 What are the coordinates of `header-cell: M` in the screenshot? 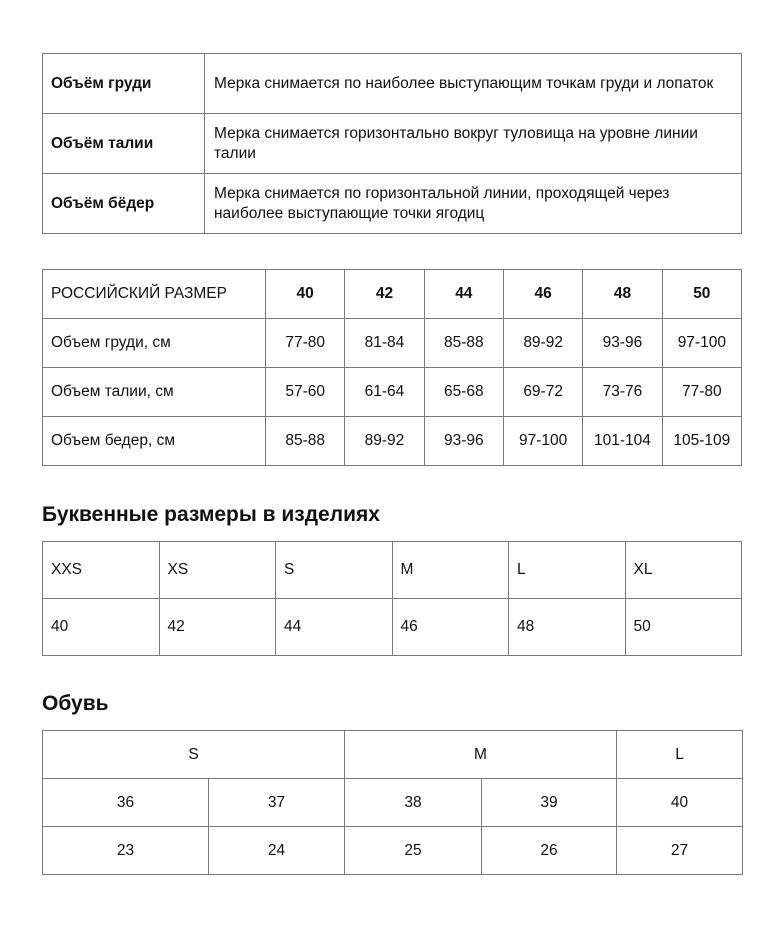 It's located at (480, 754).